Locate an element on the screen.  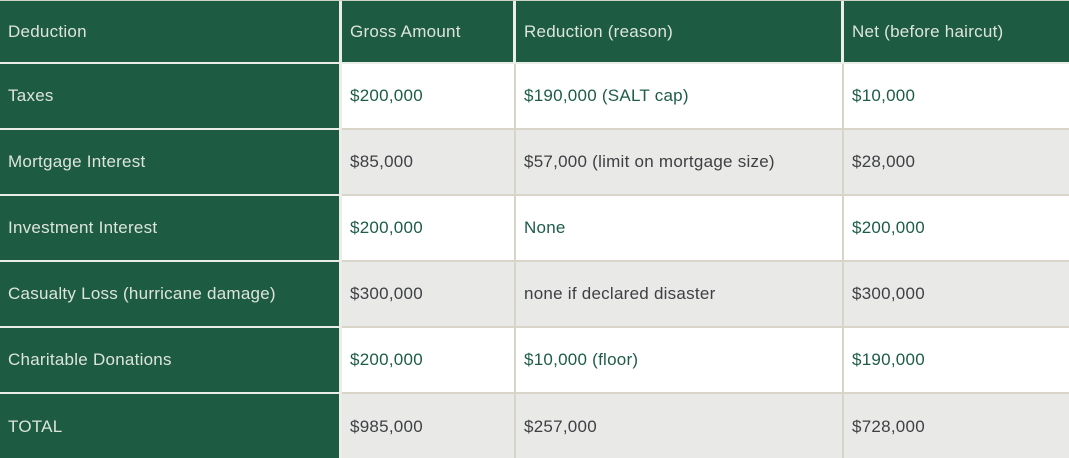
row-label-taxes: Taxes is located at coordinates (171, 97).